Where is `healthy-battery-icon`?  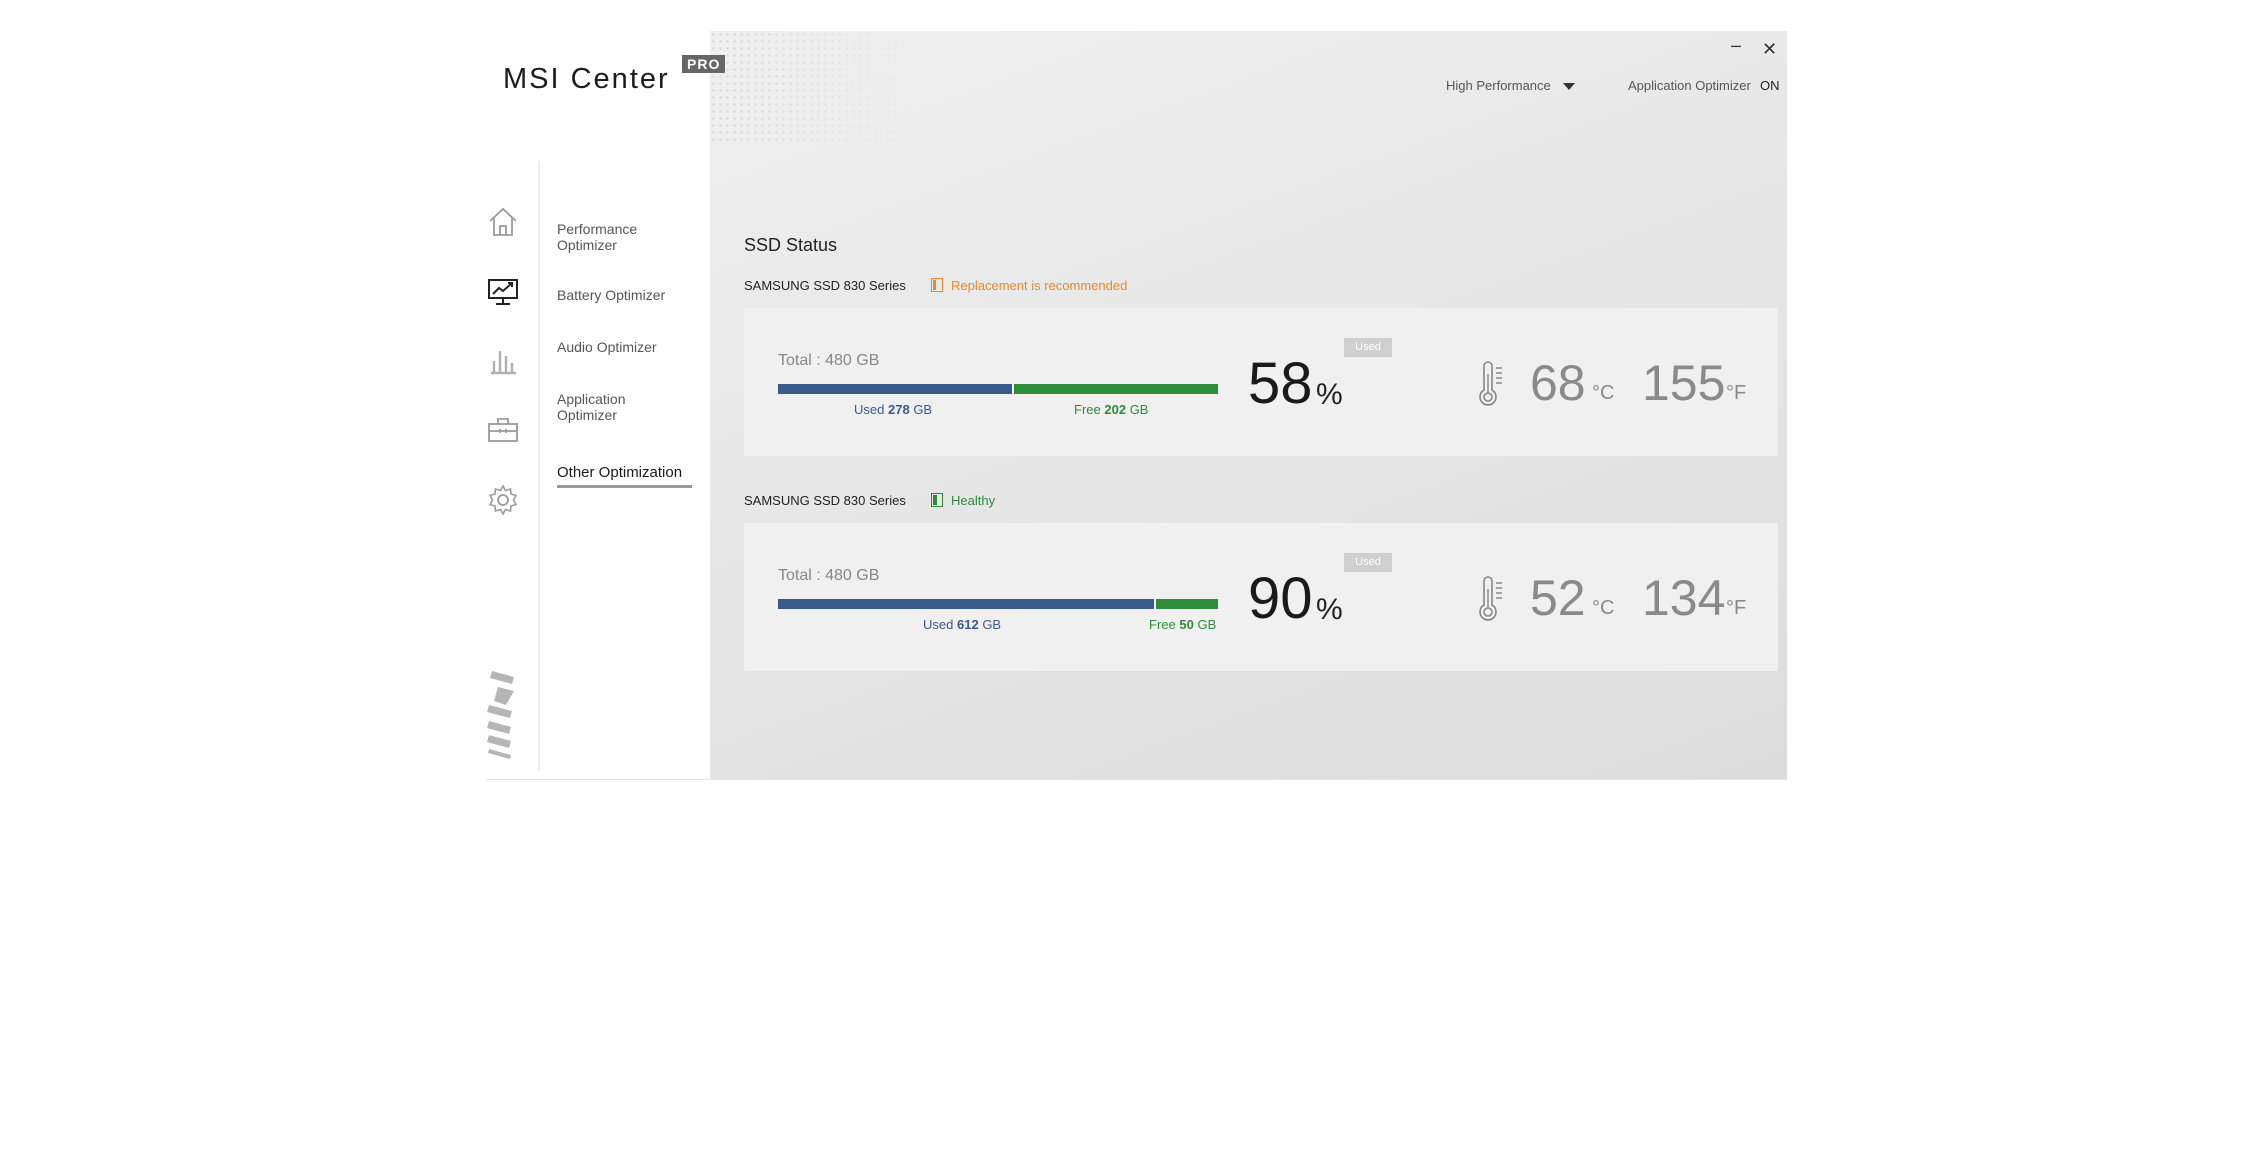
healthy-battery-icon is located at coordinates (937, 500).